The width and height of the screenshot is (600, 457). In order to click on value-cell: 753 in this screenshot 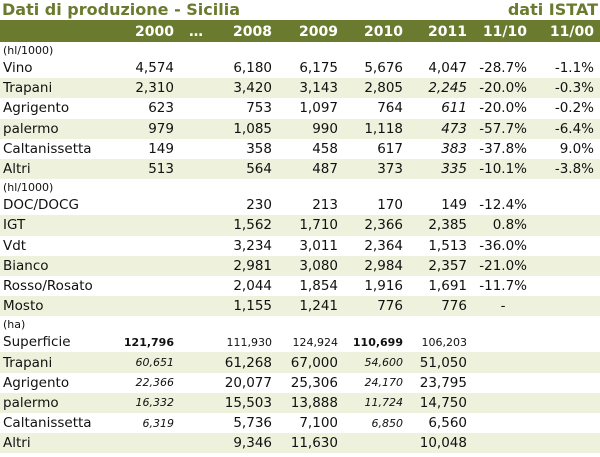, I will do `click(259, 108)`.